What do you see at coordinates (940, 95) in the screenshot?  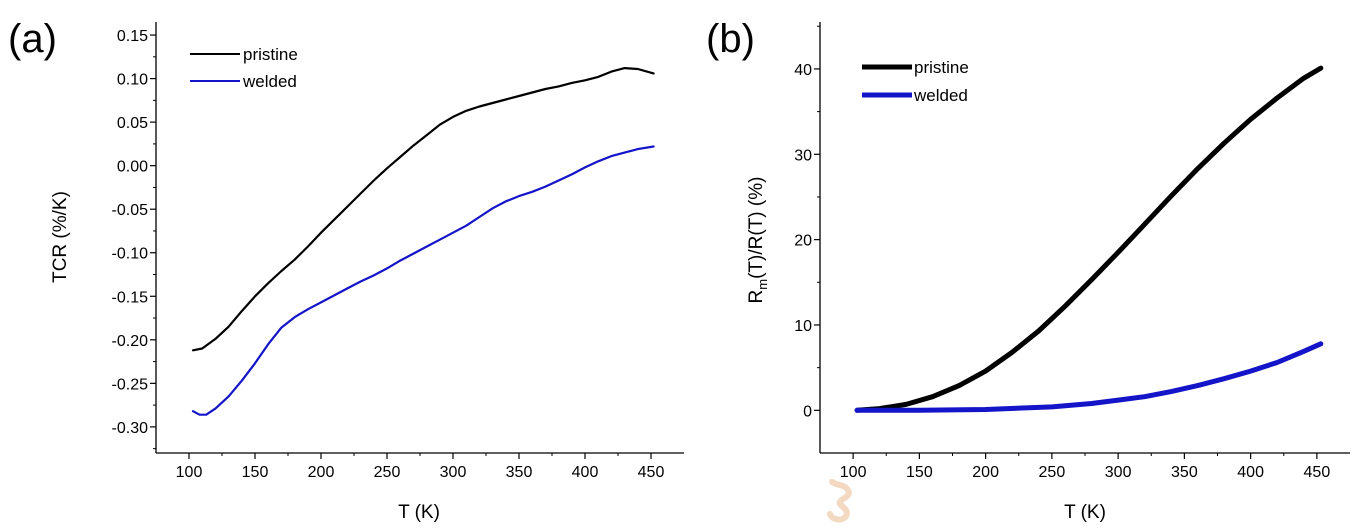 I see `legend-label-welded-b: welded` at bounding box center [940, 95].